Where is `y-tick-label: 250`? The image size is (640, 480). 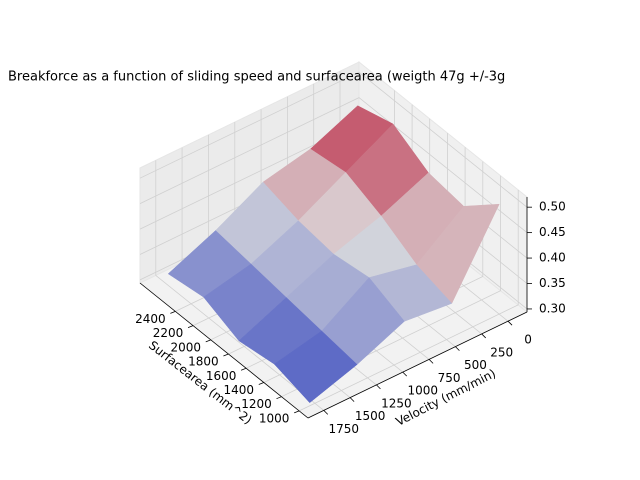
y-tick-label: 250 is located at coordinates (501, 352).